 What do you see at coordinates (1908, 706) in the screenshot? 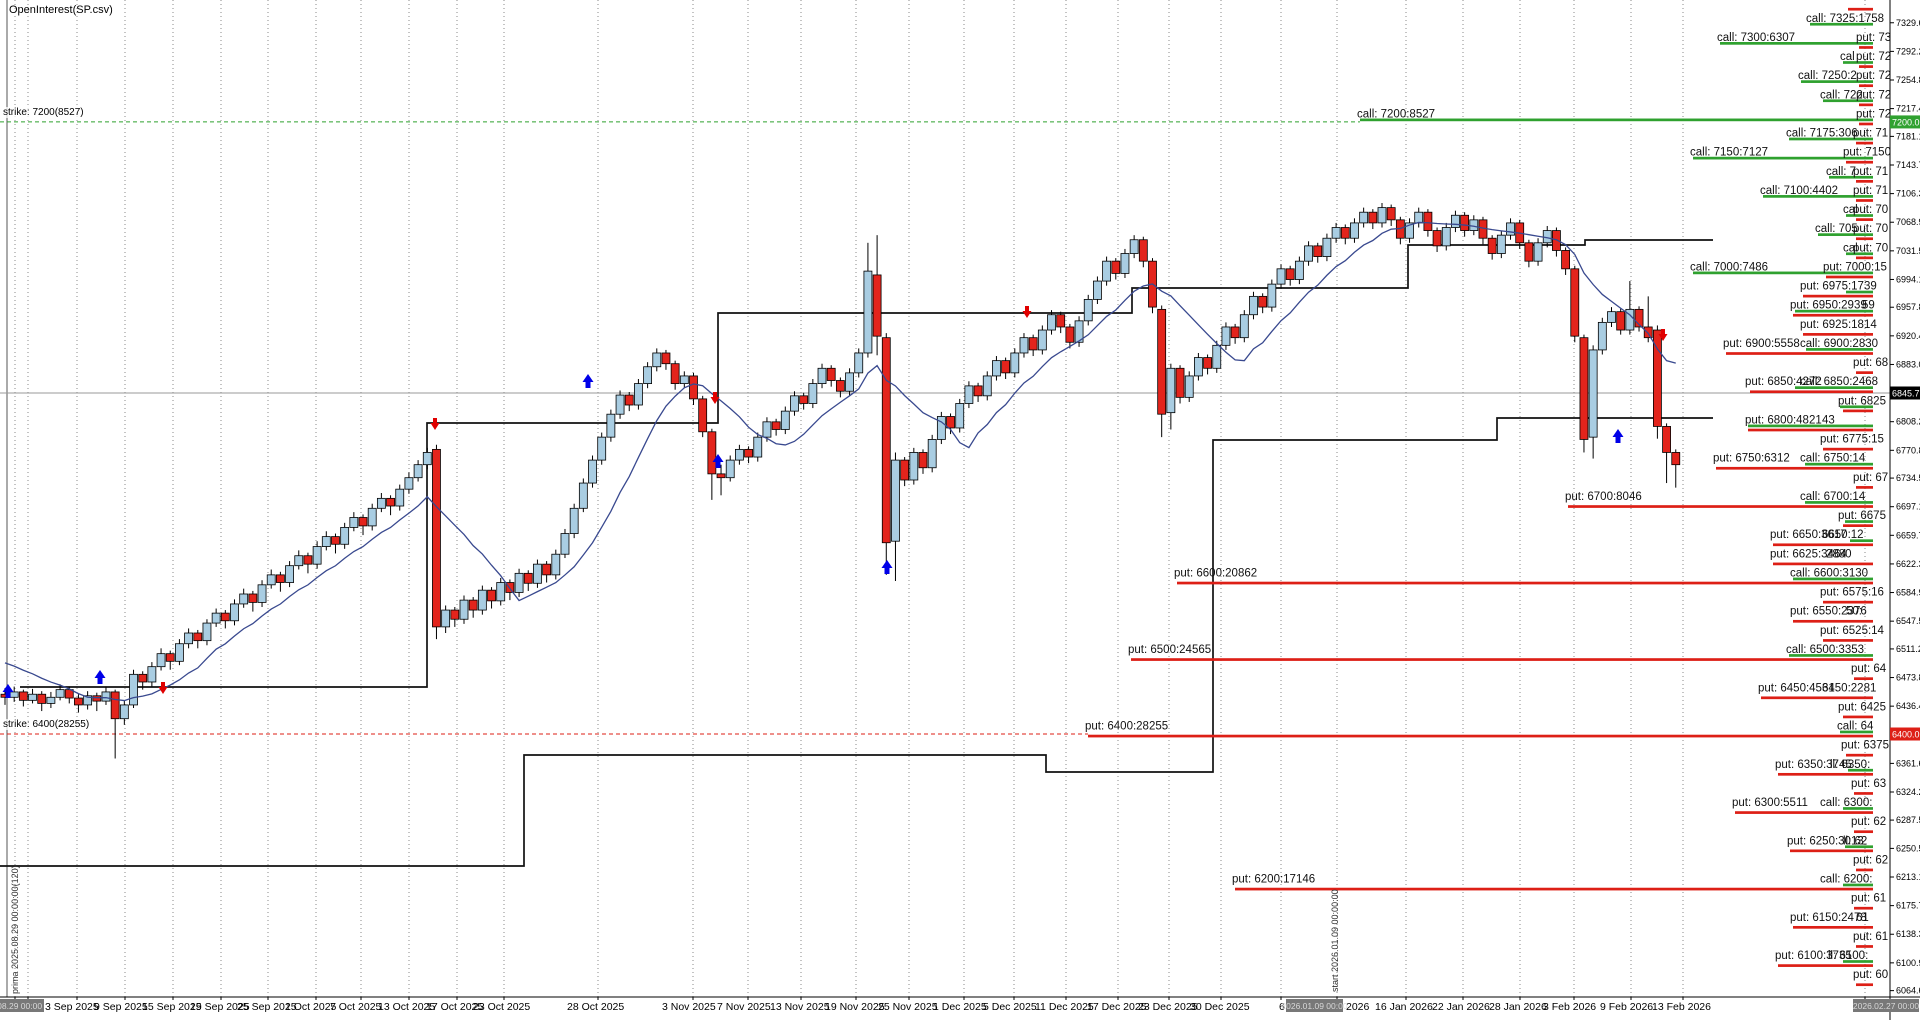
I see `price-tick-label: 6436.4` at bounding box center [1908, 706].